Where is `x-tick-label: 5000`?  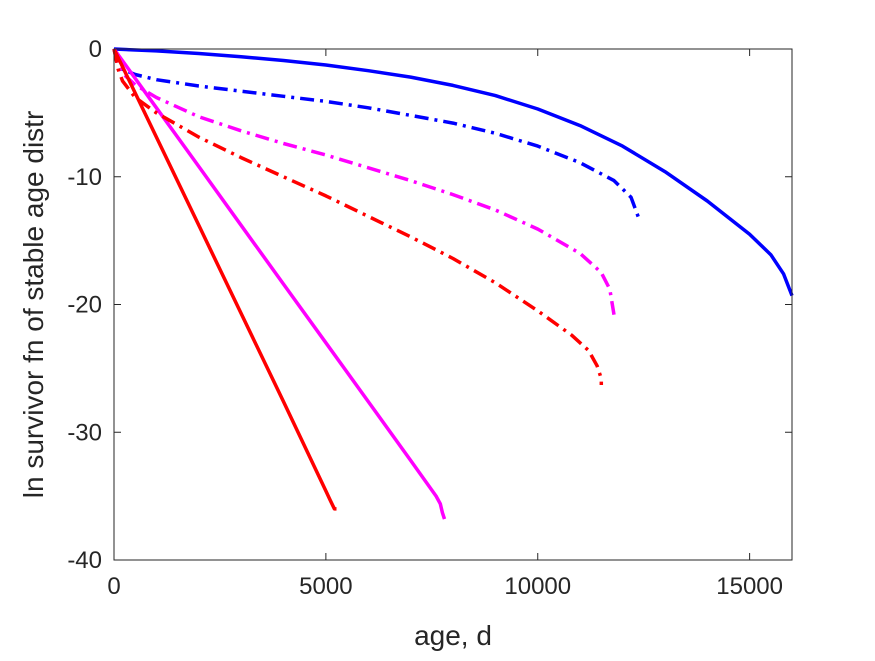 x-tick-label: 5000 is located at coordinates (325, 586).